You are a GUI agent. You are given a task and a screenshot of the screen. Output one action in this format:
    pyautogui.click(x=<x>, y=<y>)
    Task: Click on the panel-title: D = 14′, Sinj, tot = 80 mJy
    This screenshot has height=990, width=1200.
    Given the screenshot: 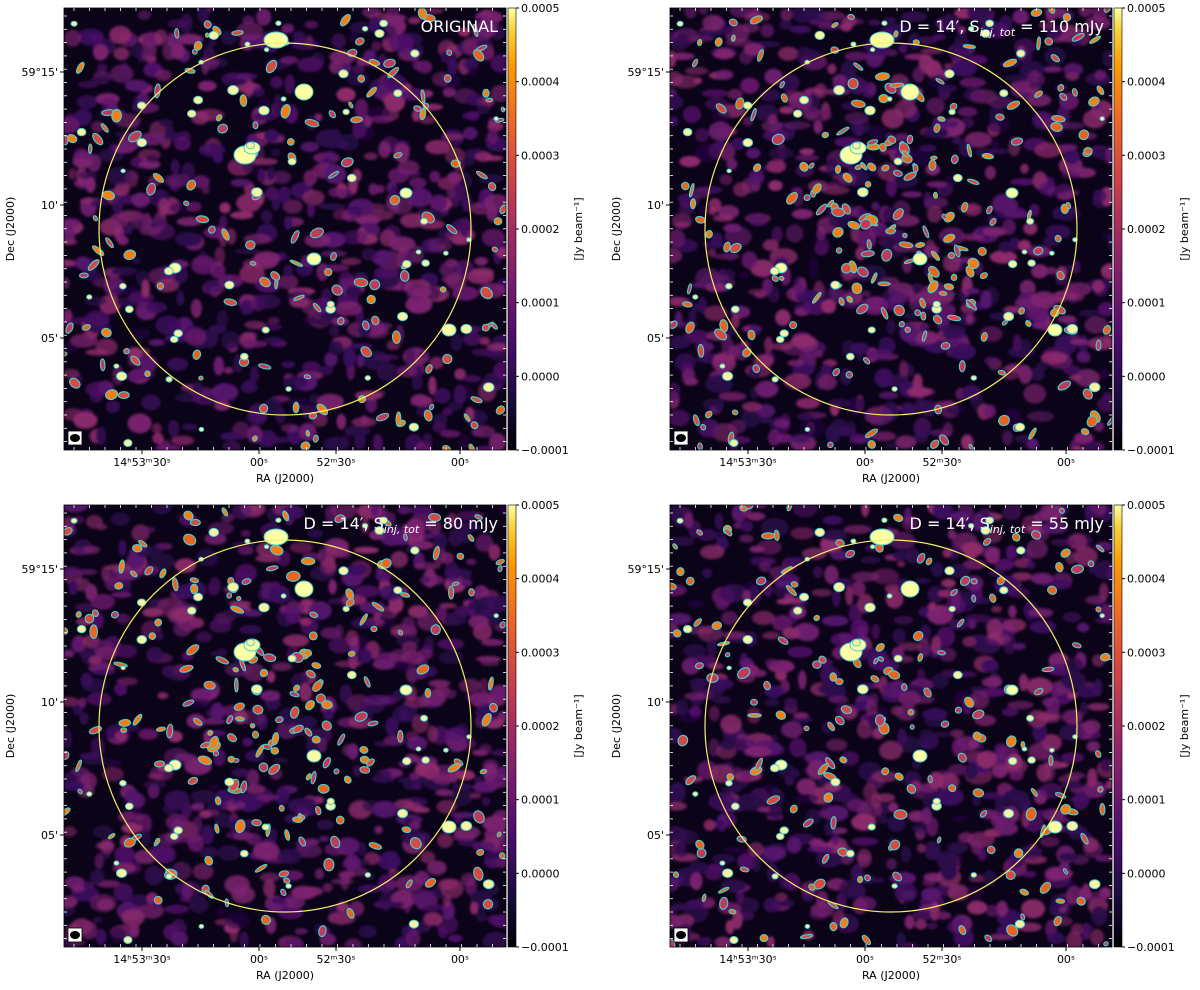 What is the action you would take?
    pyautogui.click(x=401, y=525)
    